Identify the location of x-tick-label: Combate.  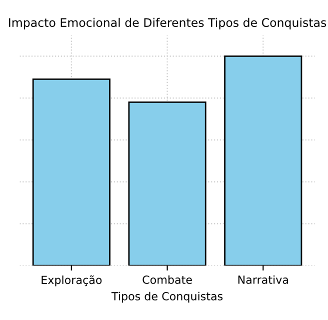
(167, 279).